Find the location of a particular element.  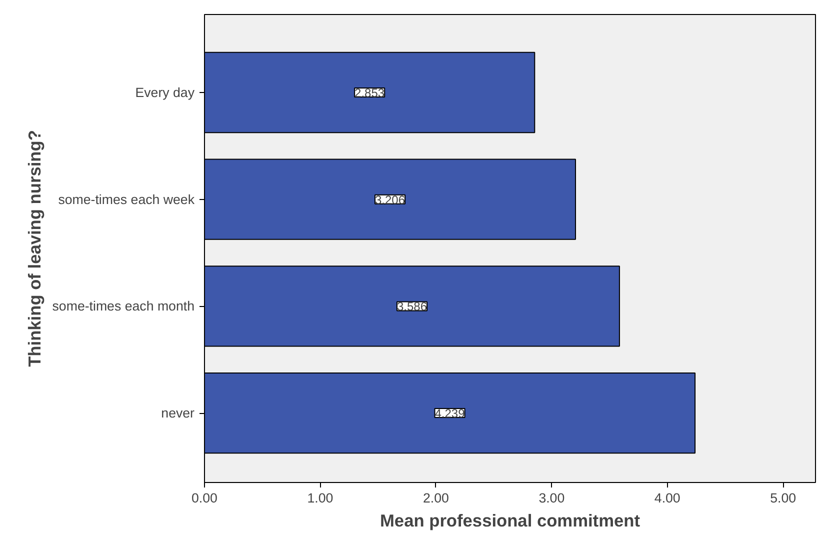

data-label: 3.586 is located at coordinates (412, 307).